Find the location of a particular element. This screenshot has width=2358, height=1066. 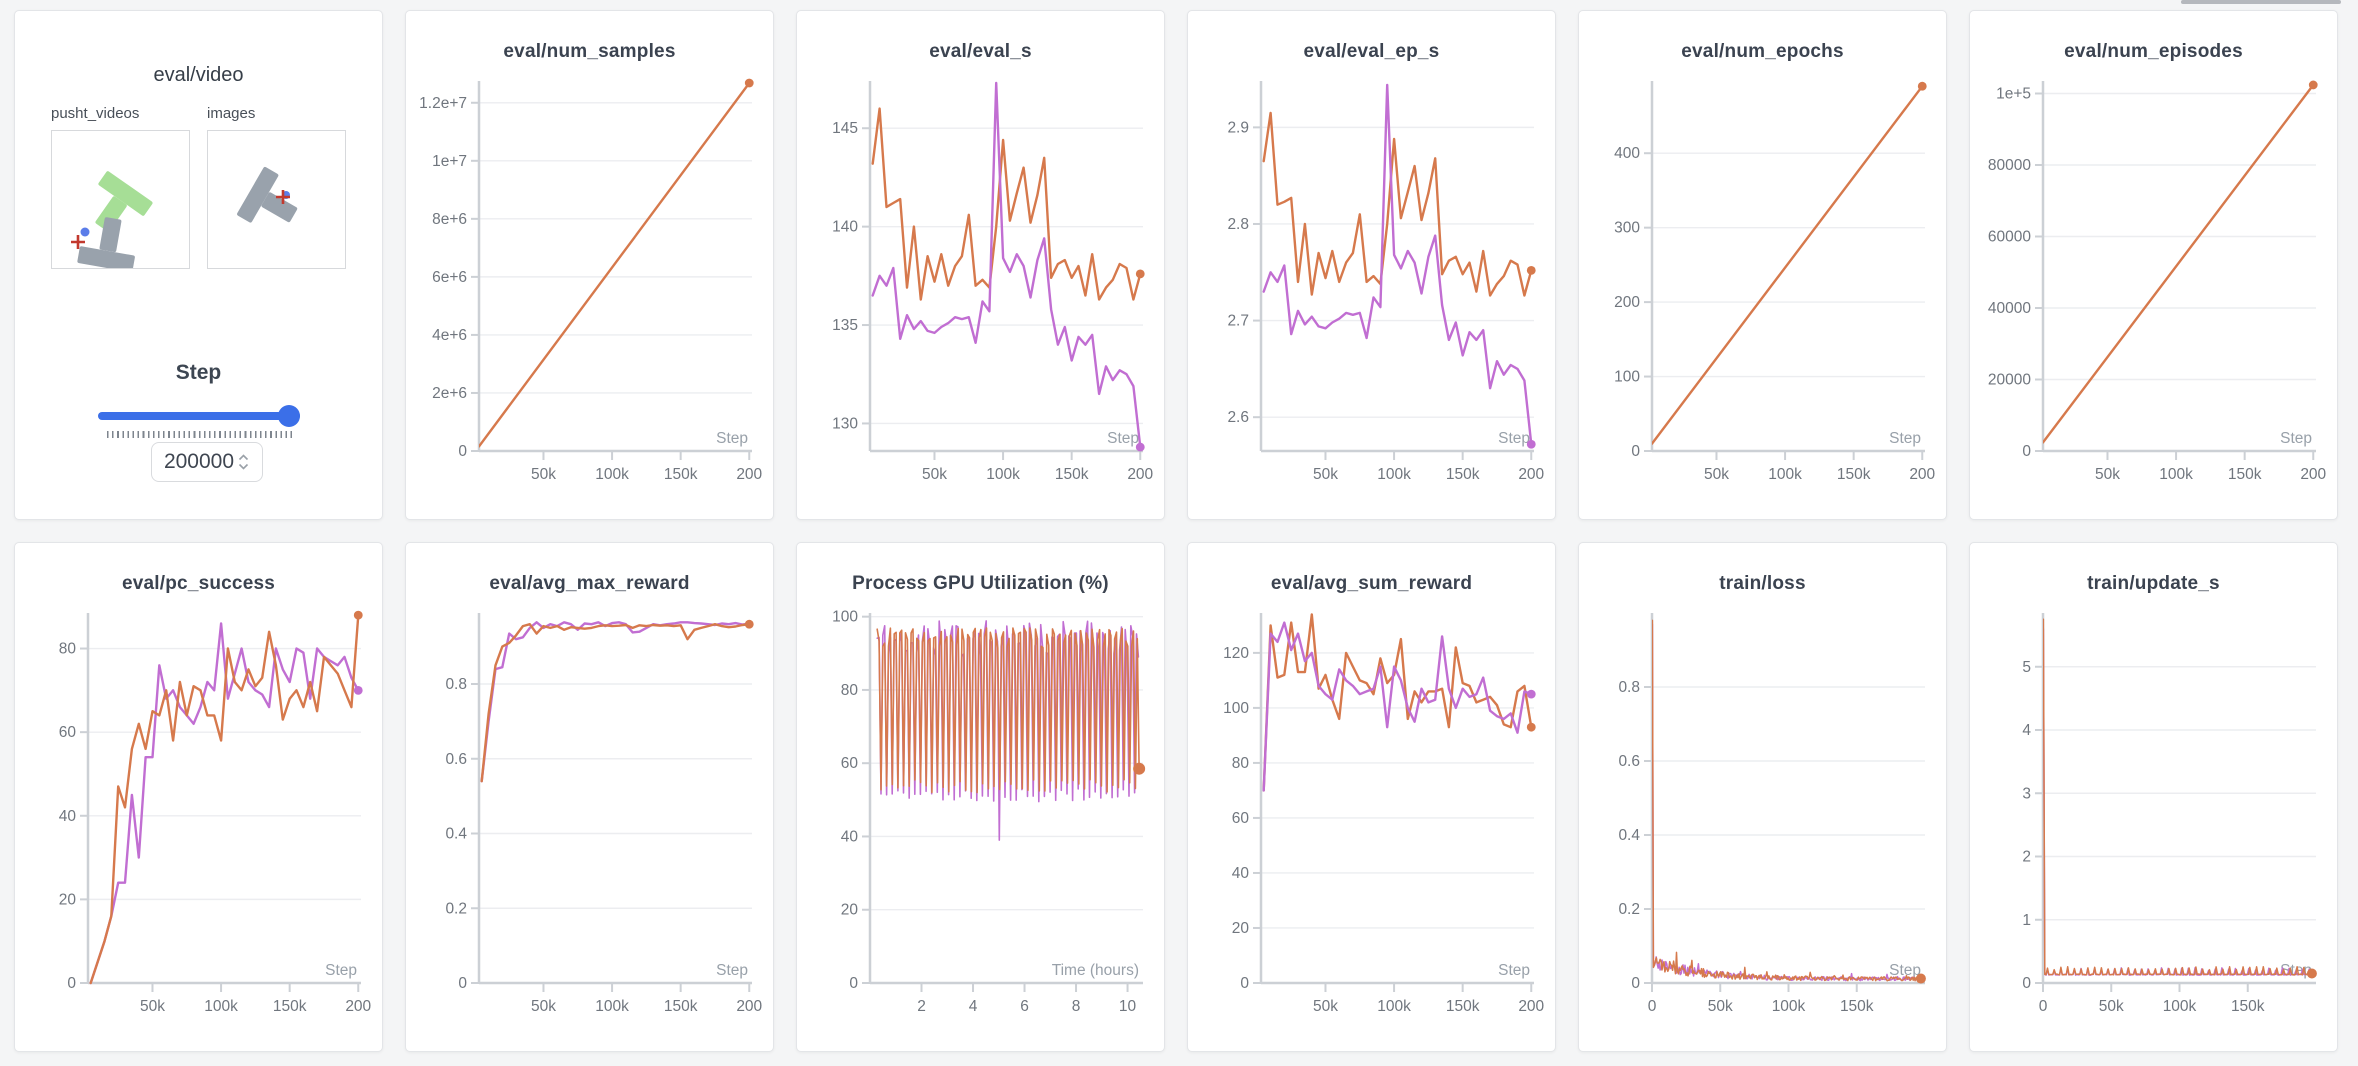

chart-eval-eval-ep-s: 2.6 2.7 2.8 2.9 50k 100k 150k 200 Step is located at coordinates (1371, 285).